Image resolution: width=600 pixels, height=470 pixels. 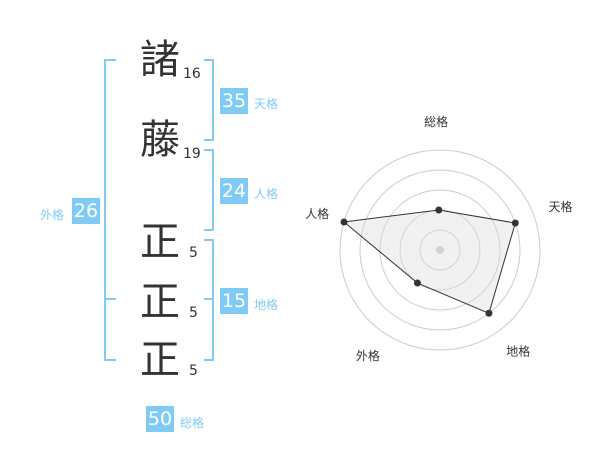 I want to click on radar-area, so click(x=429, y=261).